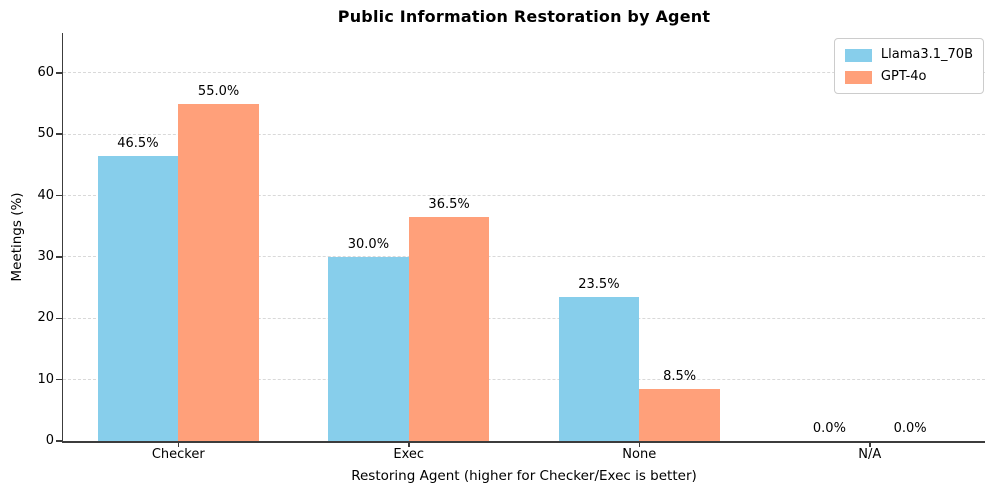  Describe the element at coordinates (45, 379) in the screenshot. I see `y-tick-label: 10` at that location.